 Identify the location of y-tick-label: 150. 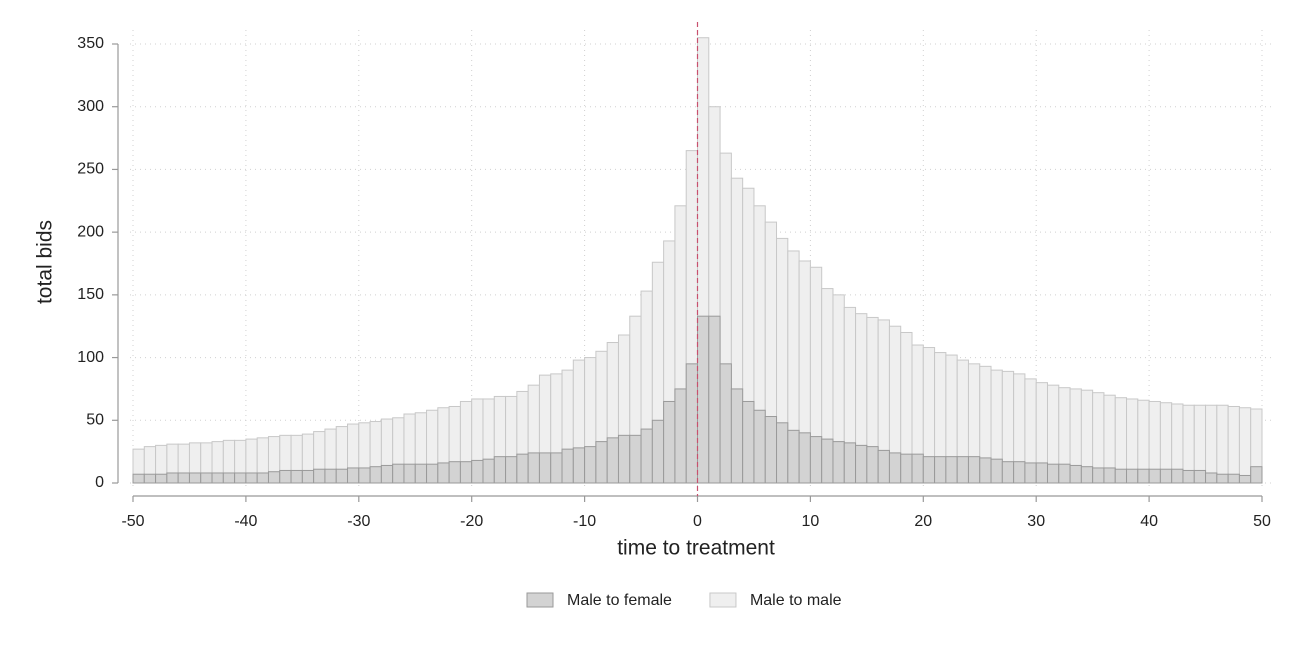
(90, 294).